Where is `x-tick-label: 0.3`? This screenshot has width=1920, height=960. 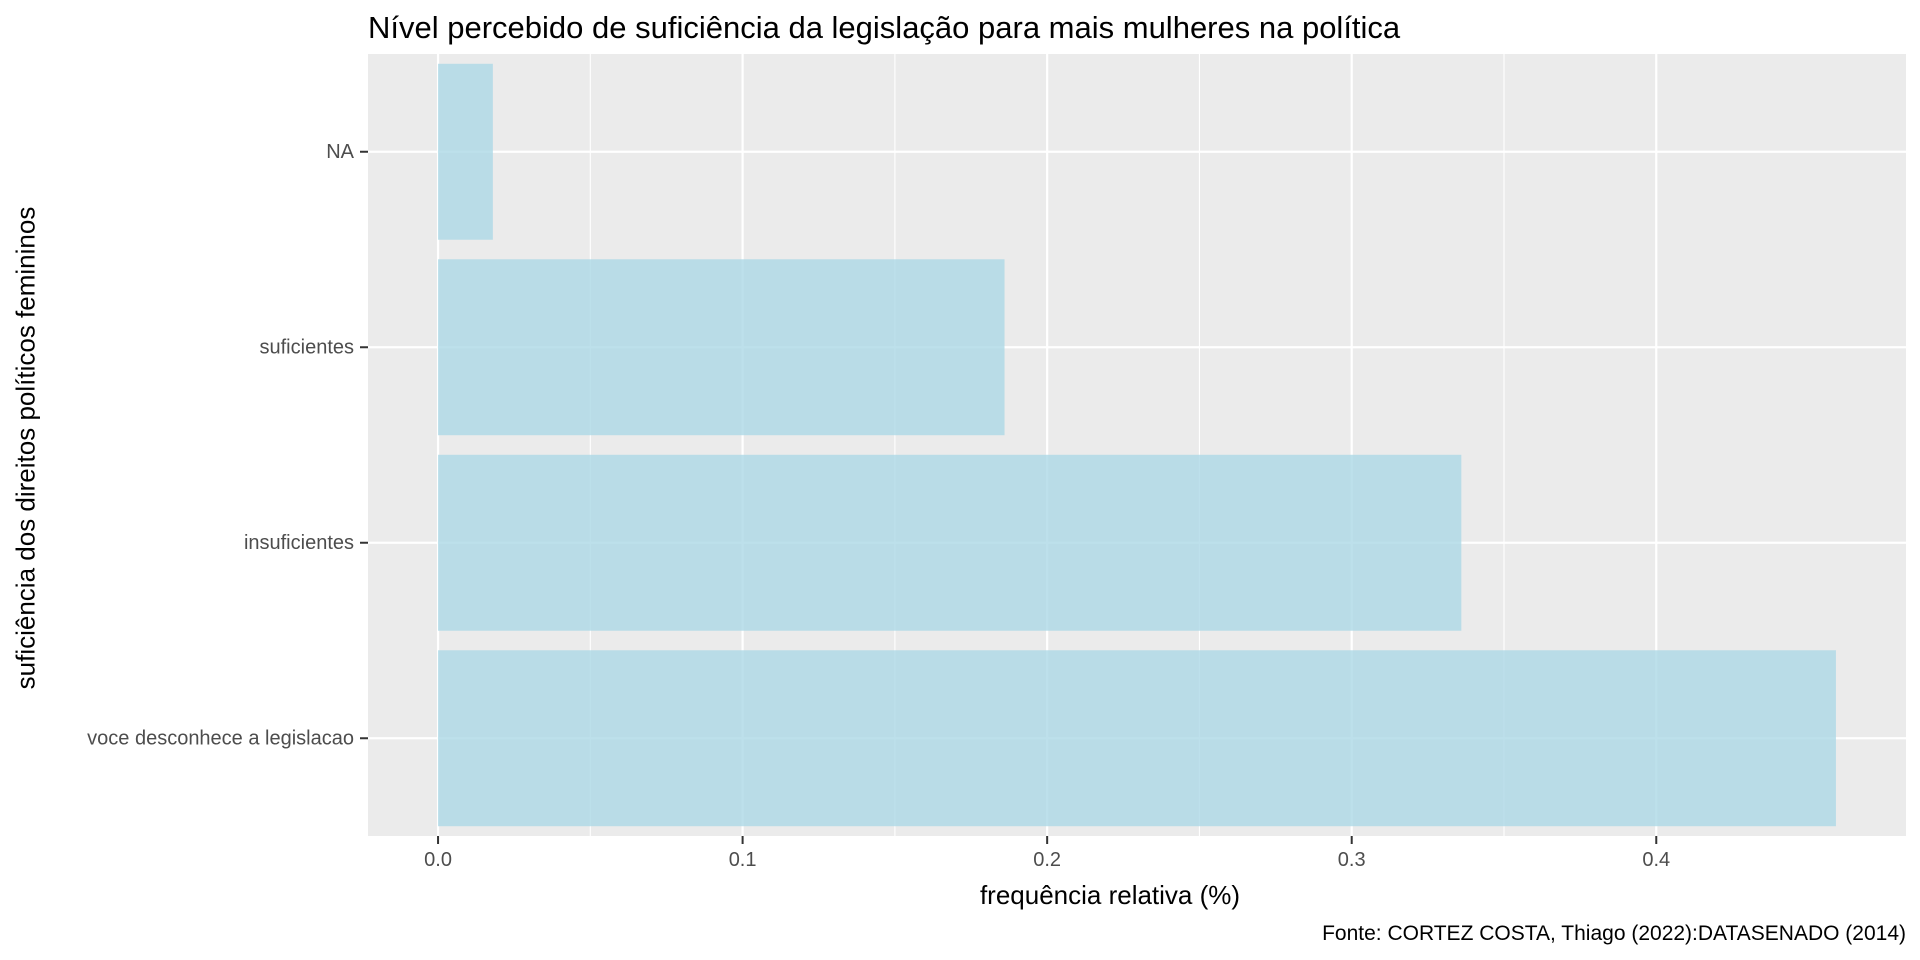
x-tick-label: 0.3 is located at coordinates (1352, 860).